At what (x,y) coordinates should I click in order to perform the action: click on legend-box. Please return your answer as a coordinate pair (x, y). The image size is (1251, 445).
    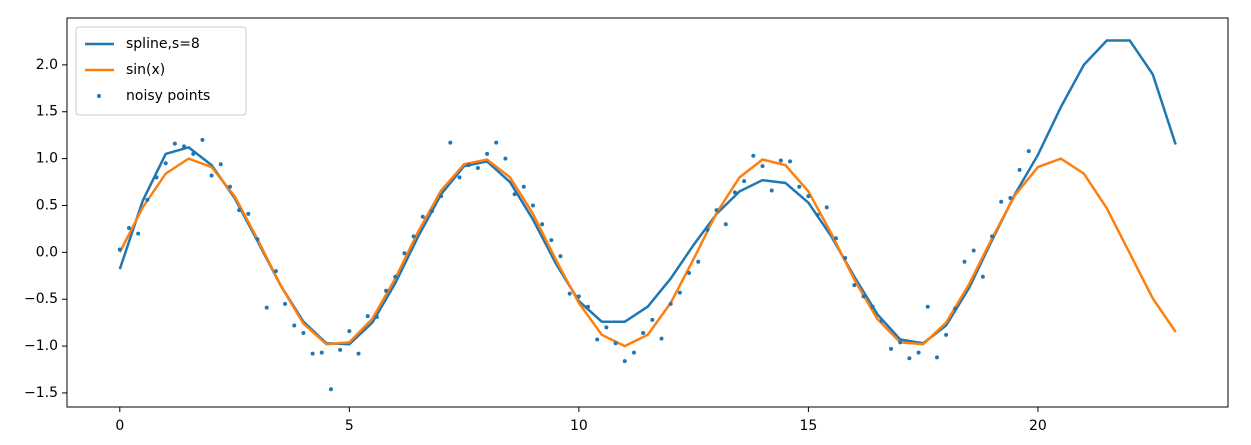
    Looking at the image, I should click on (161, 71).